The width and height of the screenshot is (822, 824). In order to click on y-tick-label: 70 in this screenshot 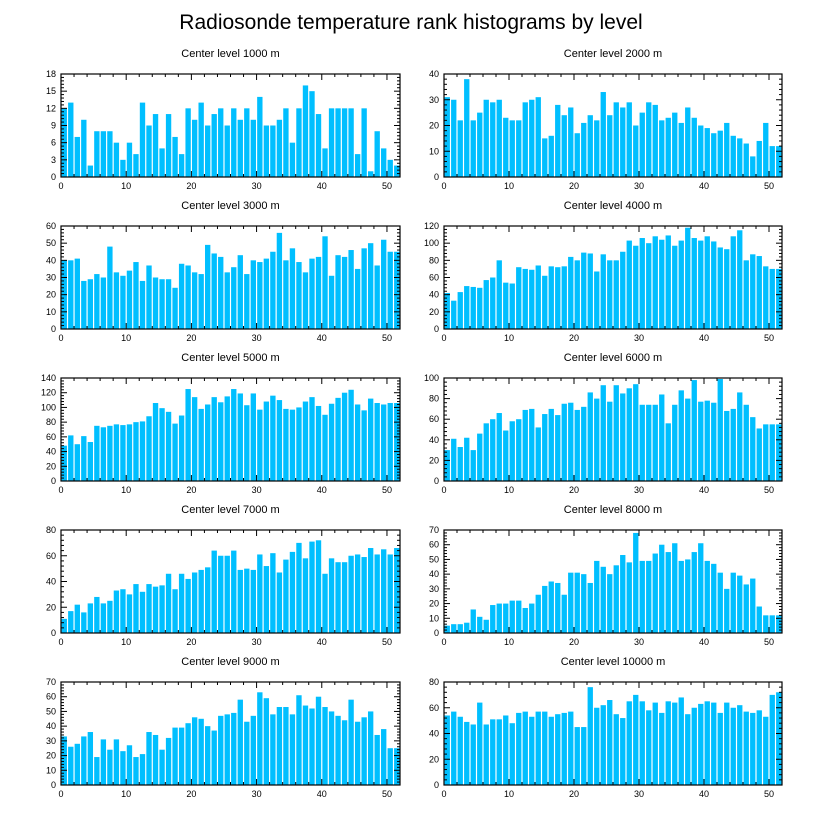, I will do `click(51, 682)`.